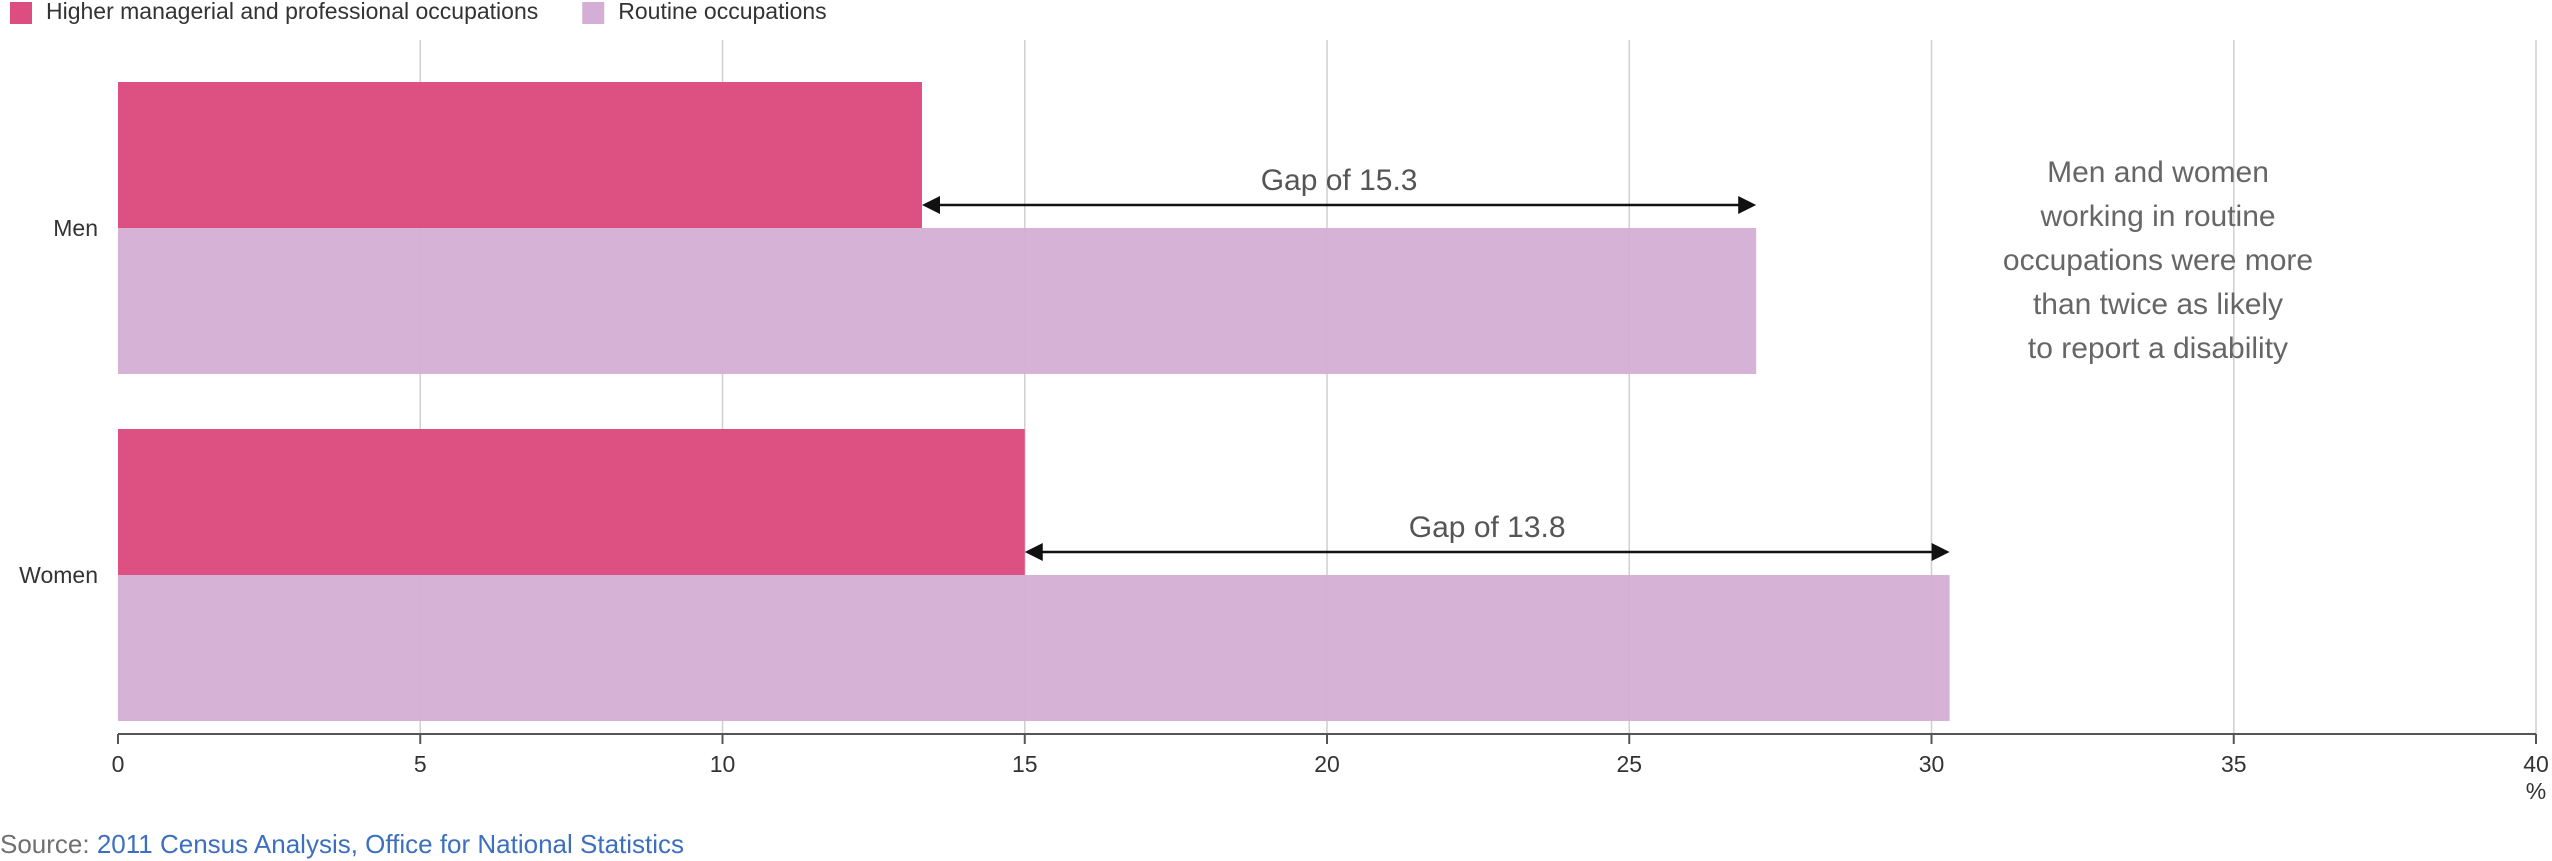 This screenshot has width=2552, height=861. Describe the element at coordinates (2158, 172) in the screenshot. I see `chart-note-line: Men and women` at that location.